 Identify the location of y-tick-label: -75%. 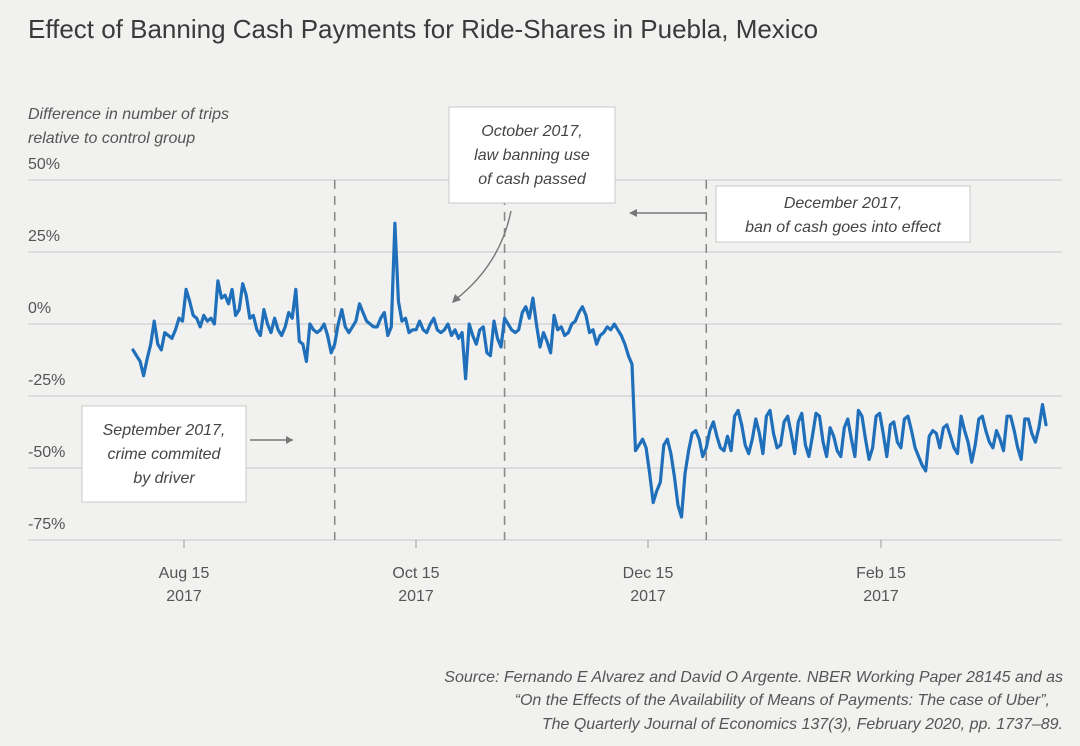
(46, 524).